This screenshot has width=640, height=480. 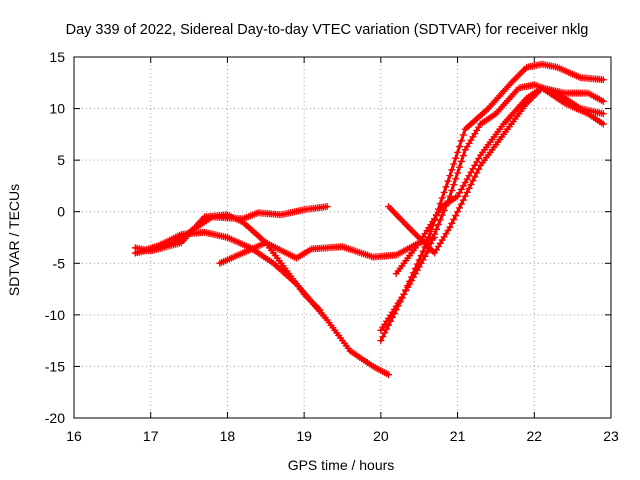 What do you see at coordinates (151, 436) in the screenshot?
I see `x-tick-label: 17` at bounding box center [151, 436].